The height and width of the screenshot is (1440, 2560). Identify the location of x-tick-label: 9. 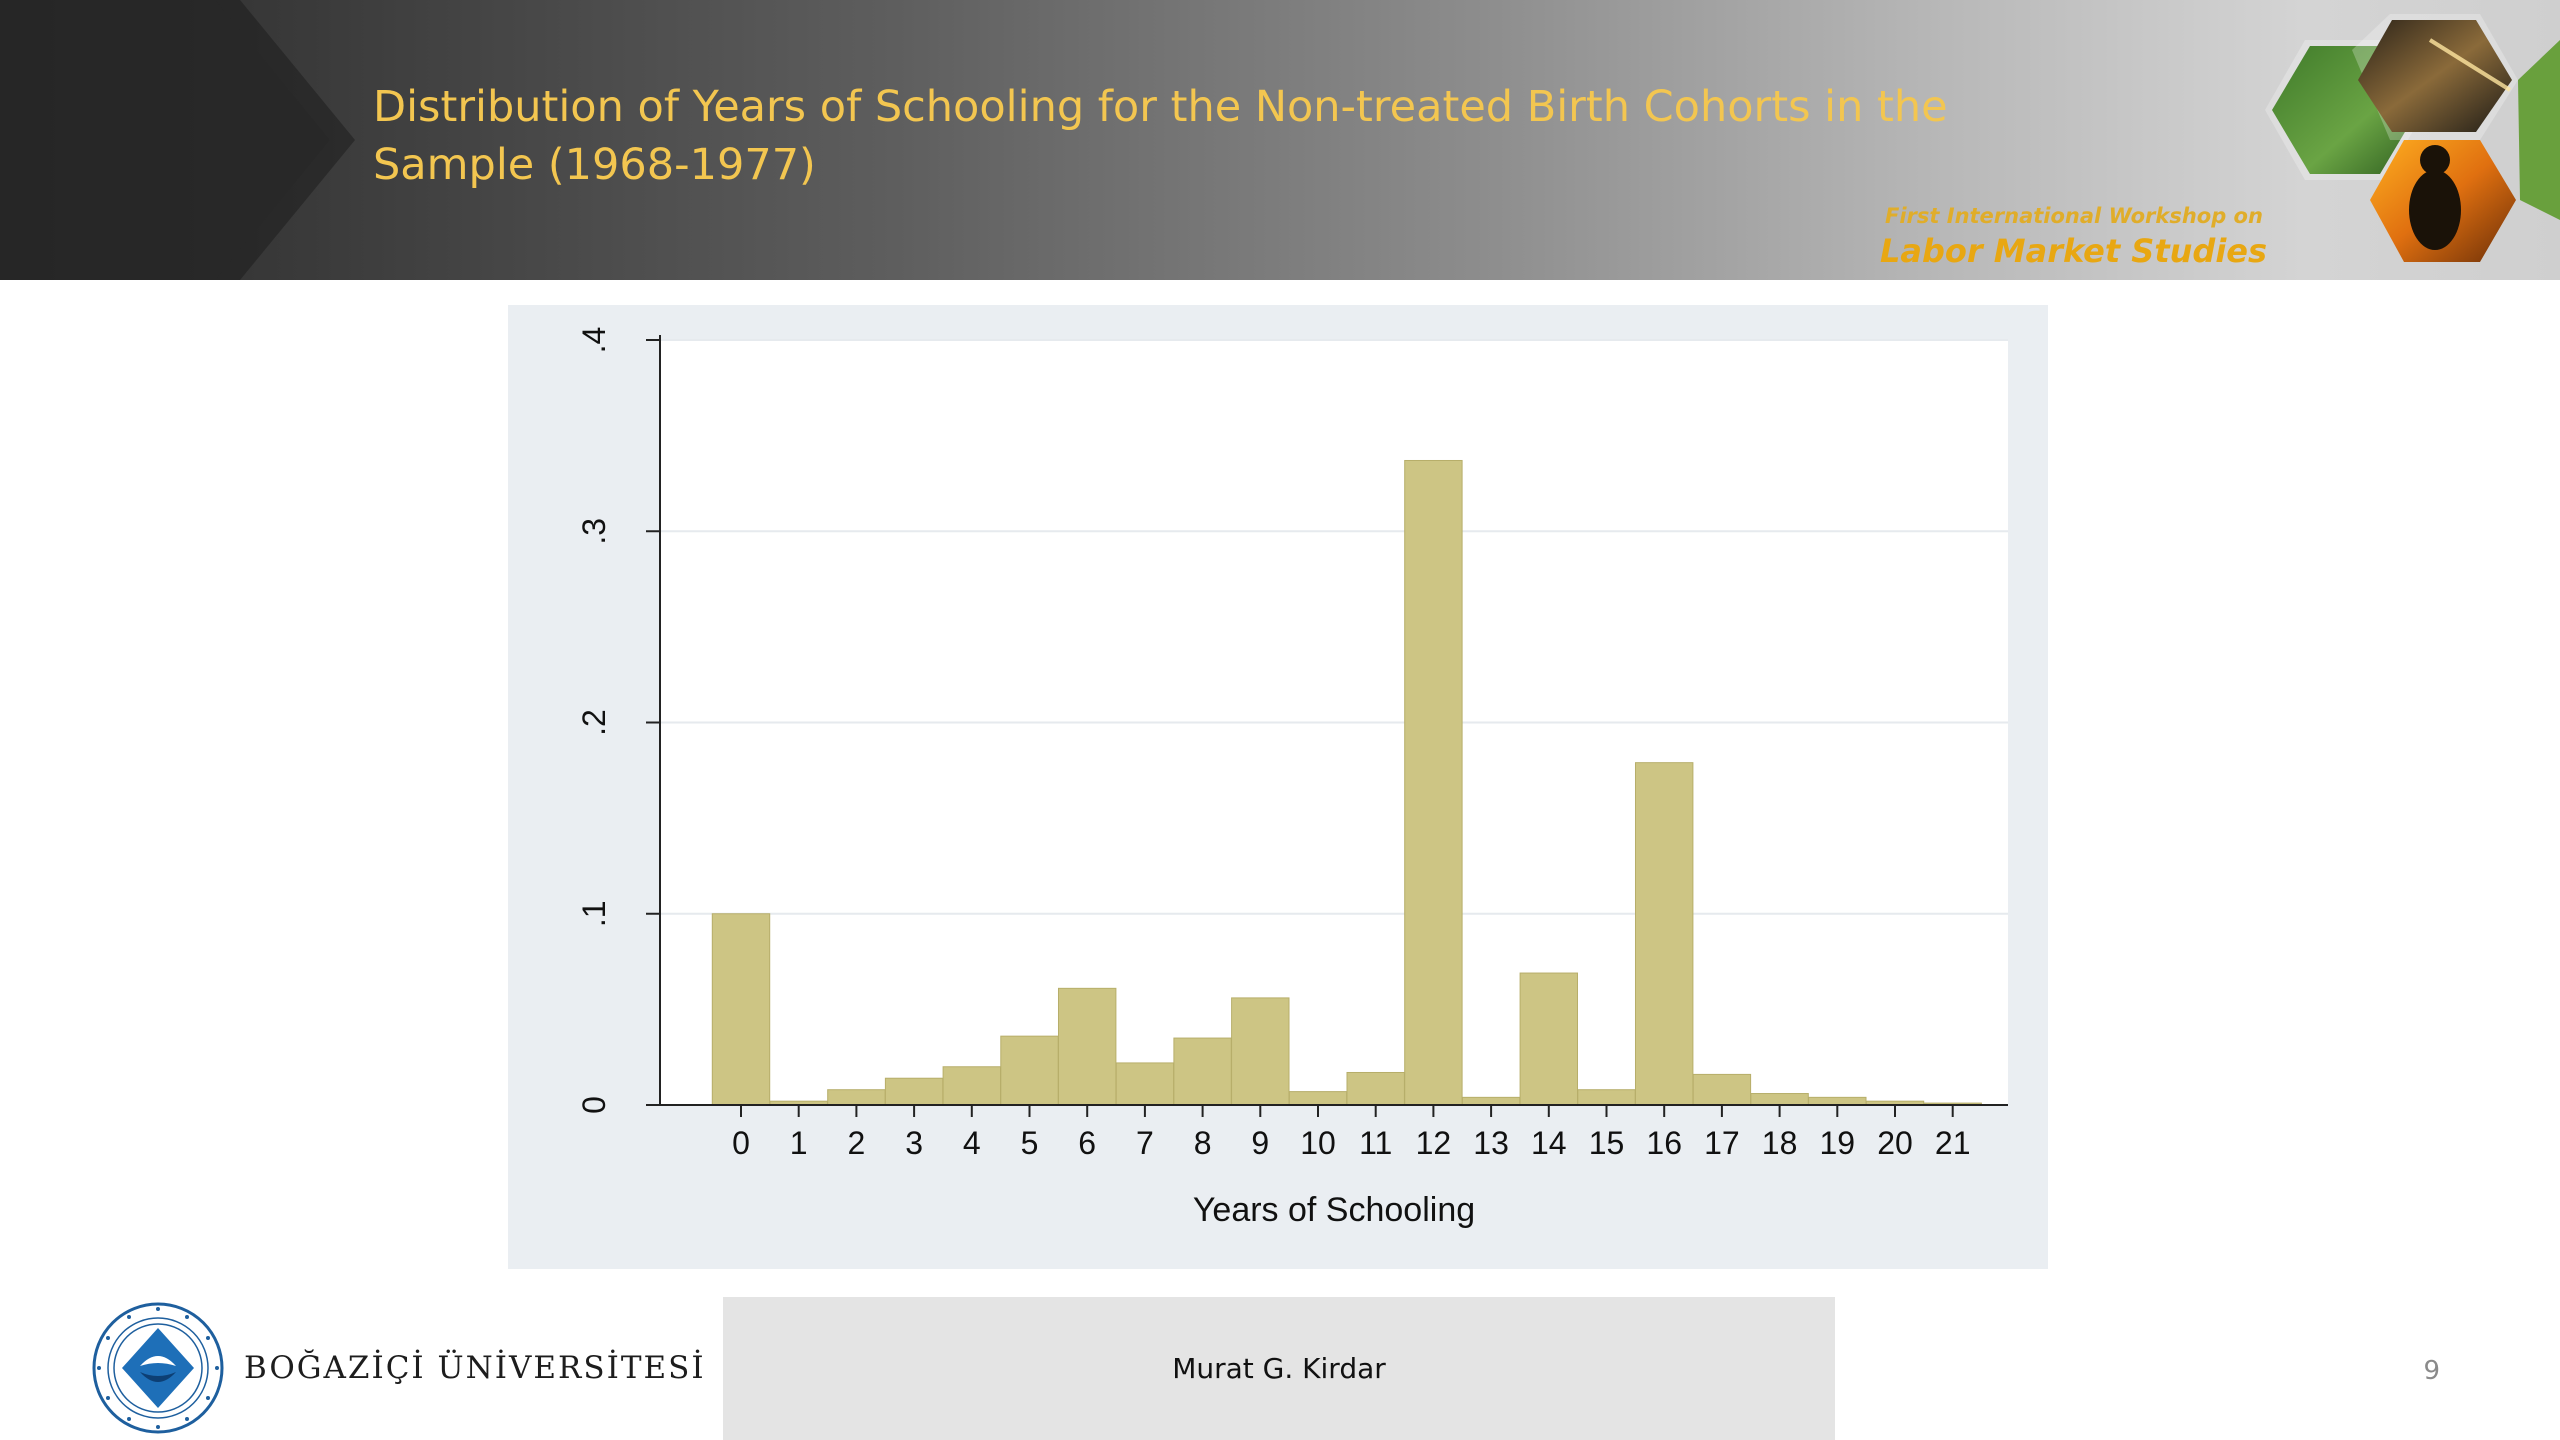
(1260, 1143).